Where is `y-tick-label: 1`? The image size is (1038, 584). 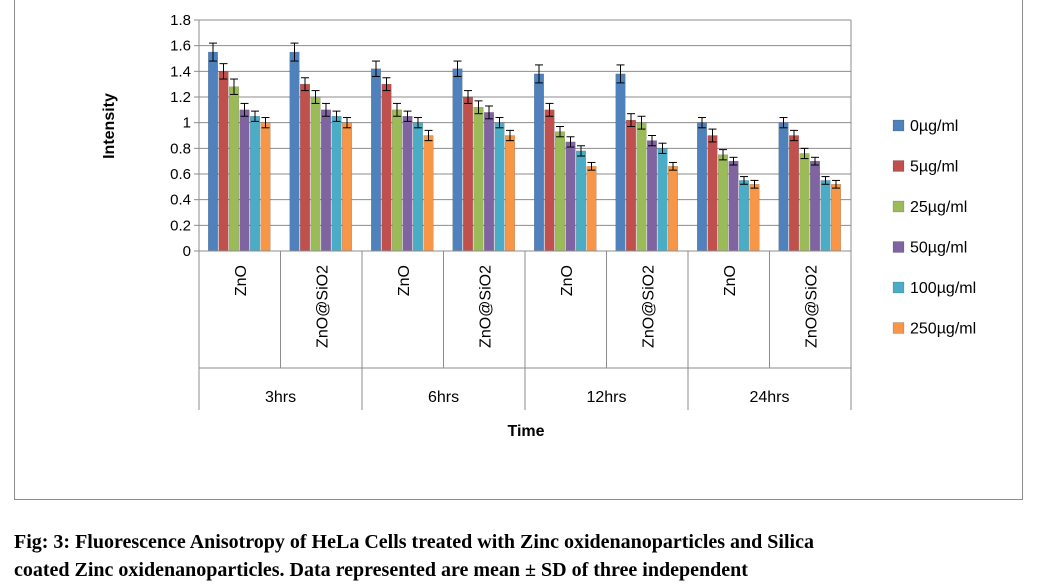
y-tick-label: 1 is located at coordinates (187, 123).